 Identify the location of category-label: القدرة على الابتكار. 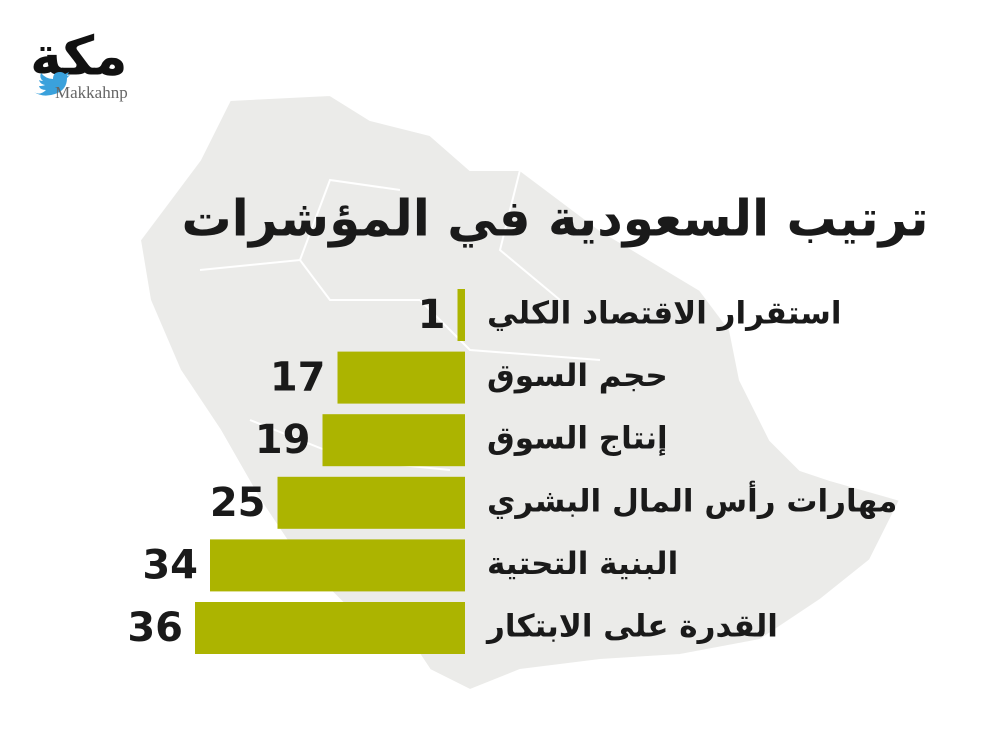
(631, 627).